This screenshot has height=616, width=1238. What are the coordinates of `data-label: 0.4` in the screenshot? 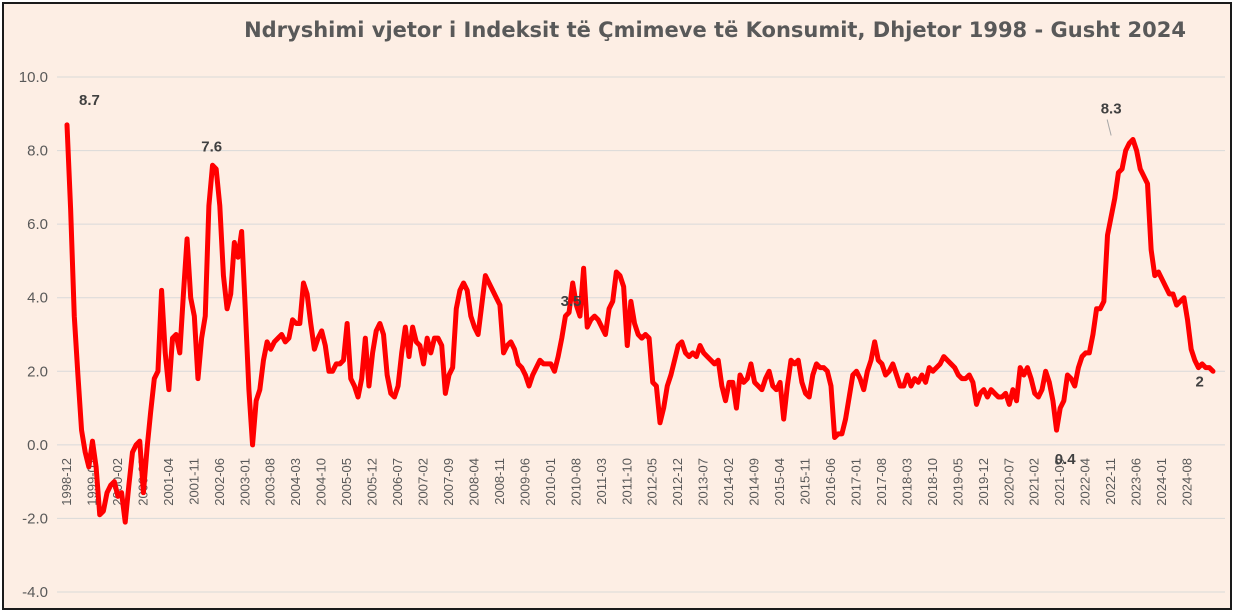 It's located at (1066, 459).